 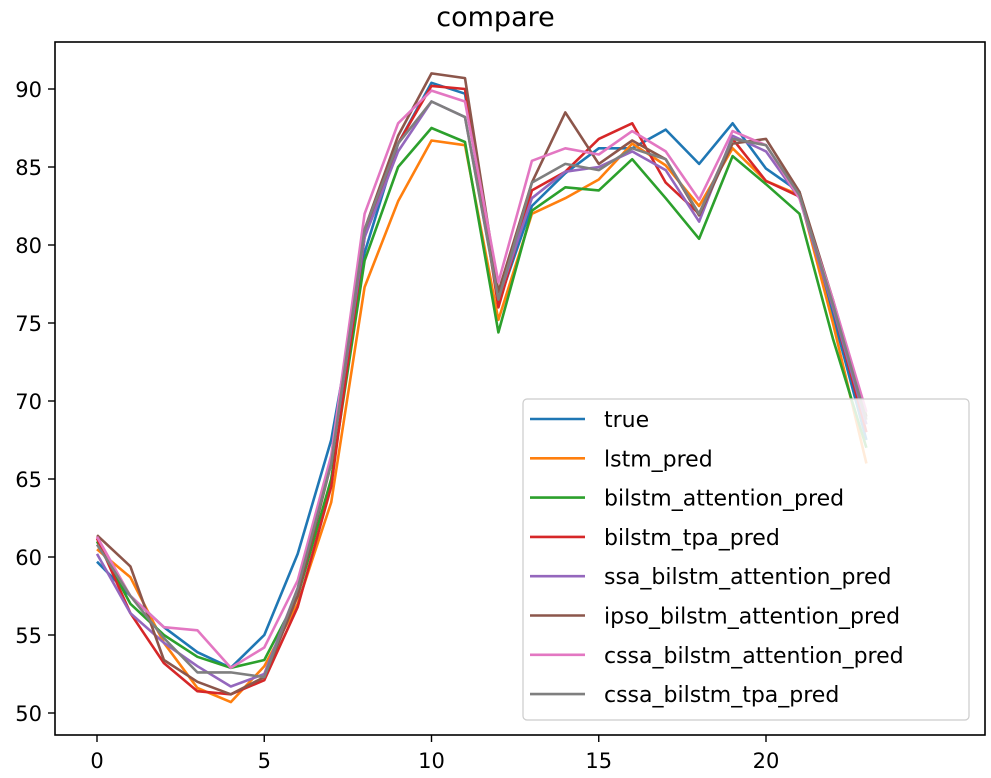 I want to click on legend-label: ssa_bilstm_attention_pred, so click(x=748, y=577).